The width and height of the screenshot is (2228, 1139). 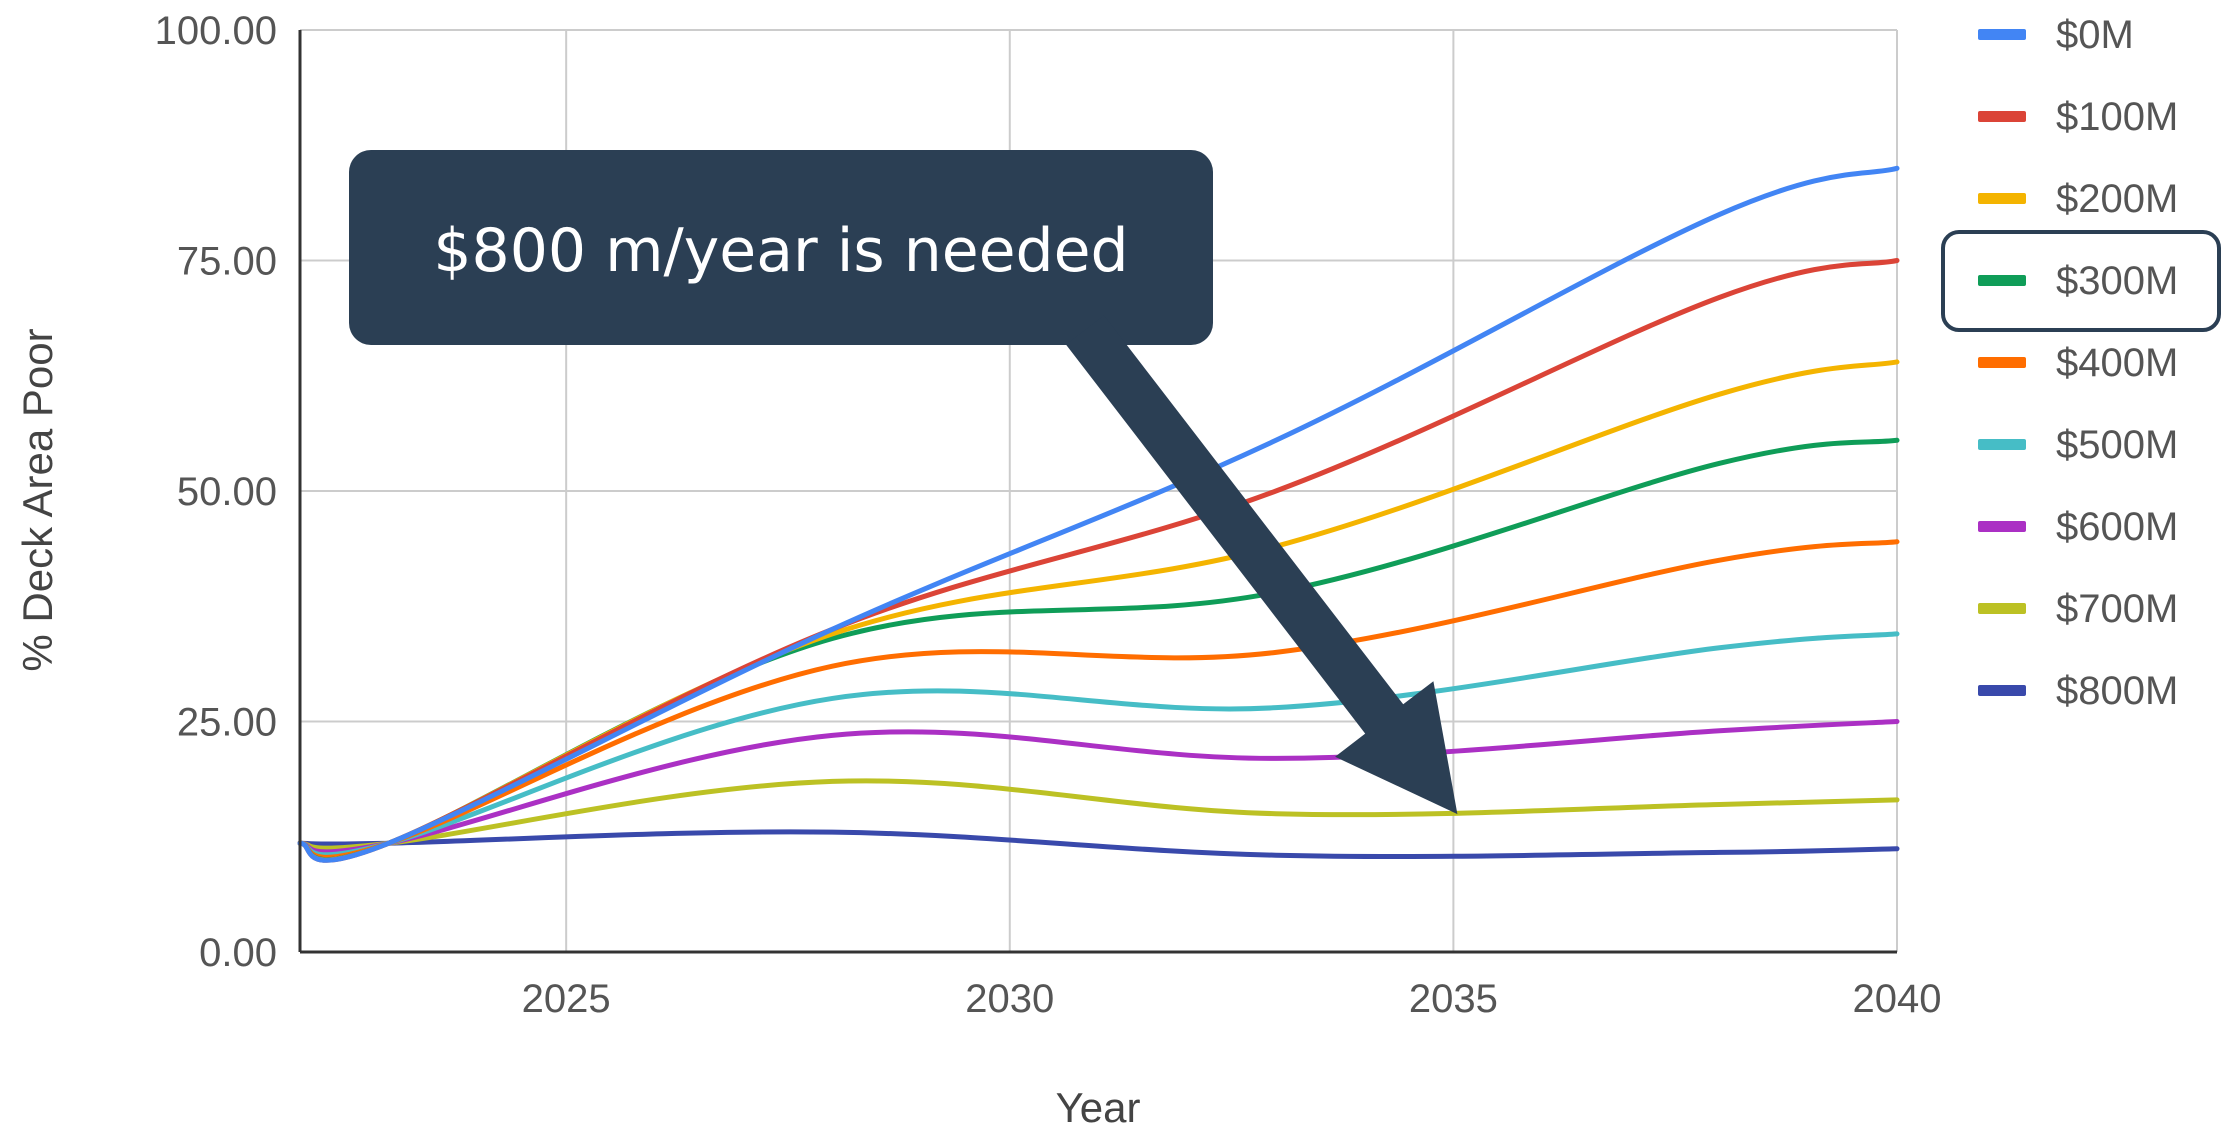 I want to click on y-tick-label: 25.00, so click(x=227, y=723).